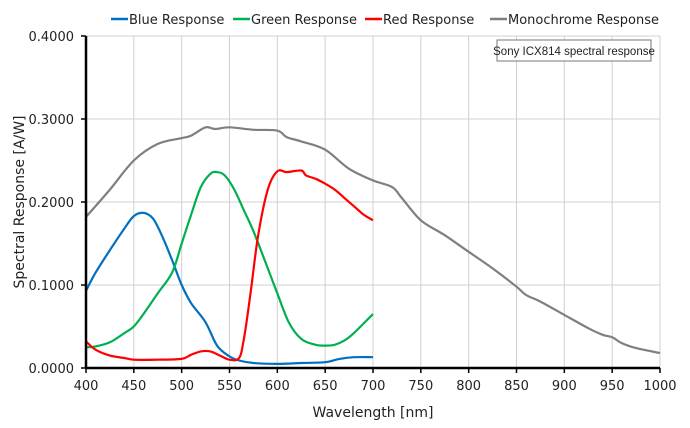  Describe the element at coordinates (86, 386) in the screenshot. I see `x-tick-label: 400` at that location.